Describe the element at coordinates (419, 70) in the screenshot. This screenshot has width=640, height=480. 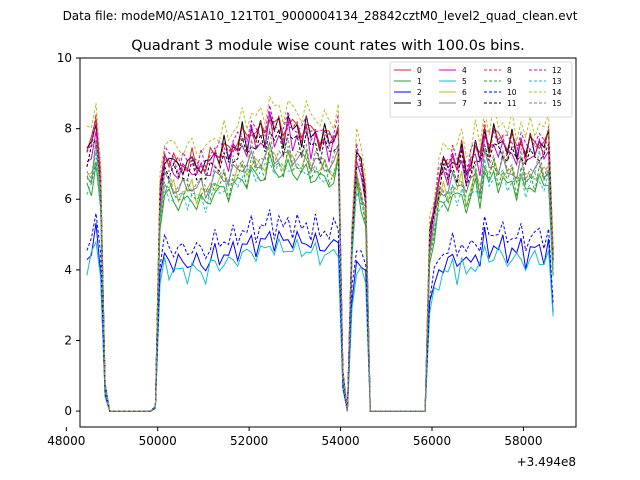
I see `legend-label-0: 0` at that location.